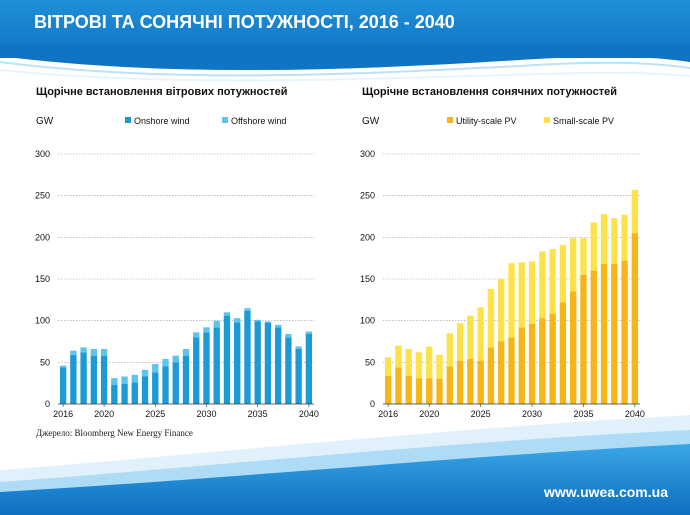 Image resolution: width=690 pixels, height=515 pixels. I want to click on y-tick-label: 50, so click(45, 362).